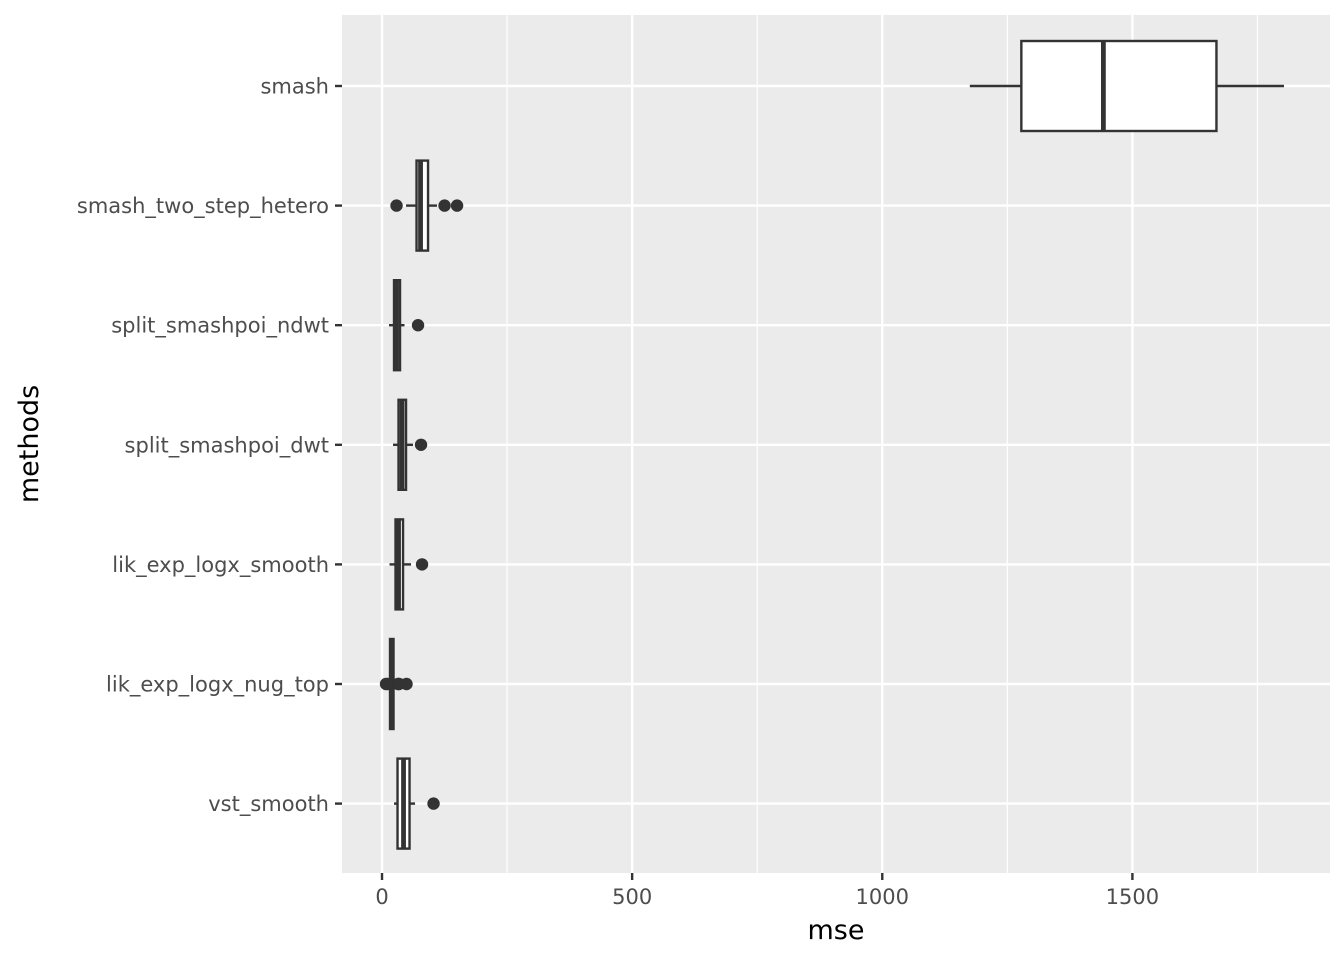 This screenshot has height=960, width=1344. Describe the element at coordinates (381, 897) in the screenshot. I see `x-tick-label: 0` at that location.